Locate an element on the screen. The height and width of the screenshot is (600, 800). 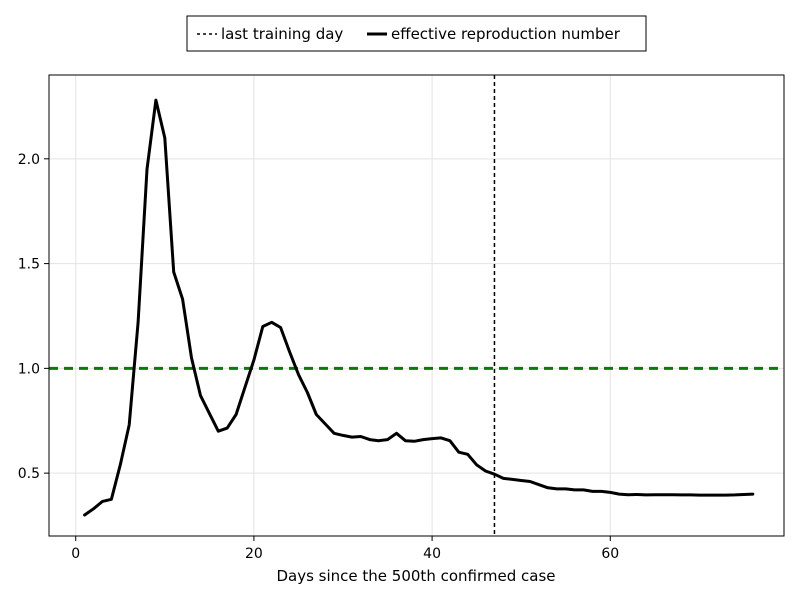
y-axis-ticks: 0.5 1.0 1.5 2.0 is located at coordinates (33, 317).